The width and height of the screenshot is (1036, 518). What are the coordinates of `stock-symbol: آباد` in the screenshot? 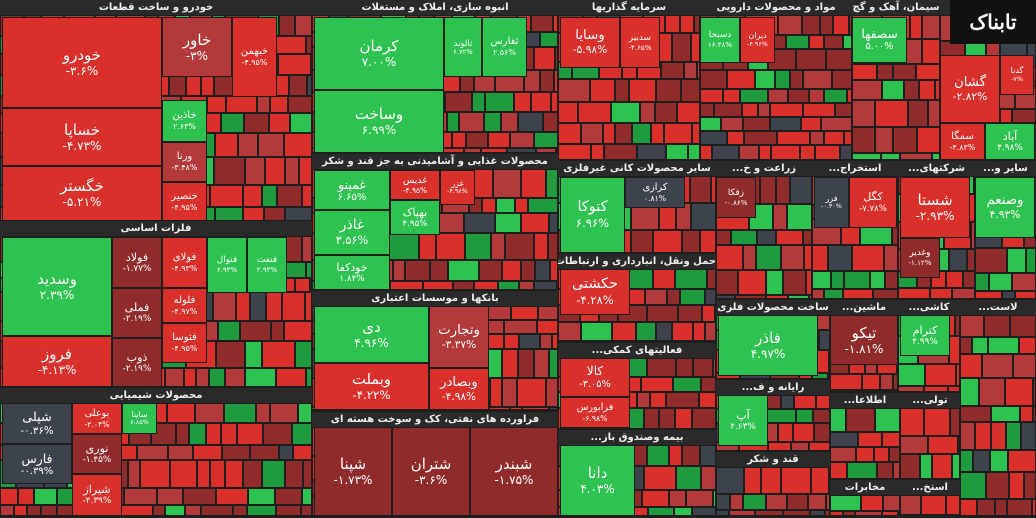 It's located at (1010, 136).